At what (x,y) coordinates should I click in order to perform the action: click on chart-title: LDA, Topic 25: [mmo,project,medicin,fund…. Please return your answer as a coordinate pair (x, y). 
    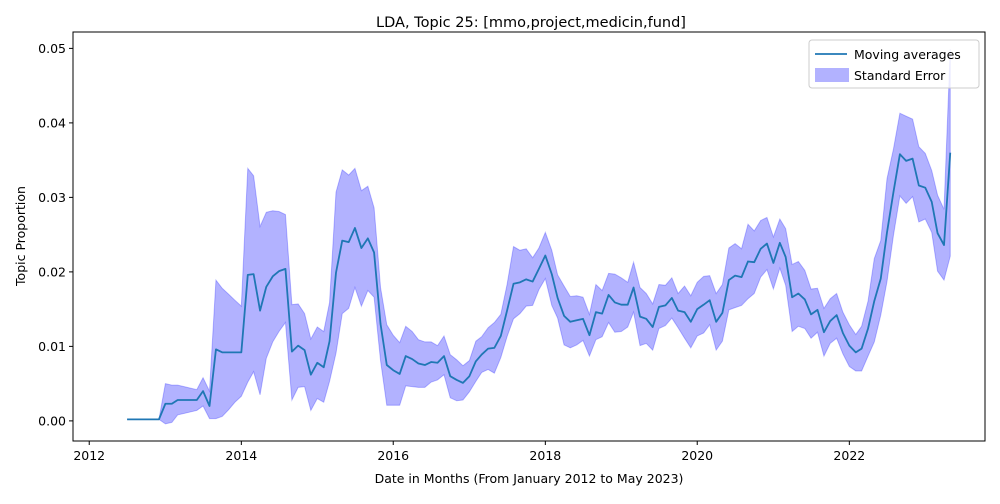
    Looking at the image, I should click on (531, 23).